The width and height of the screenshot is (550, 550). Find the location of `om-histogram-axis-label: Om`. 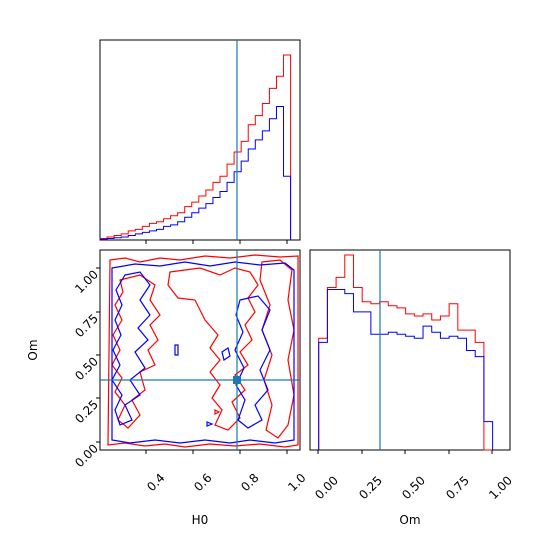

om-histogram-axis-label: Om is located at coordinates (409, 520).